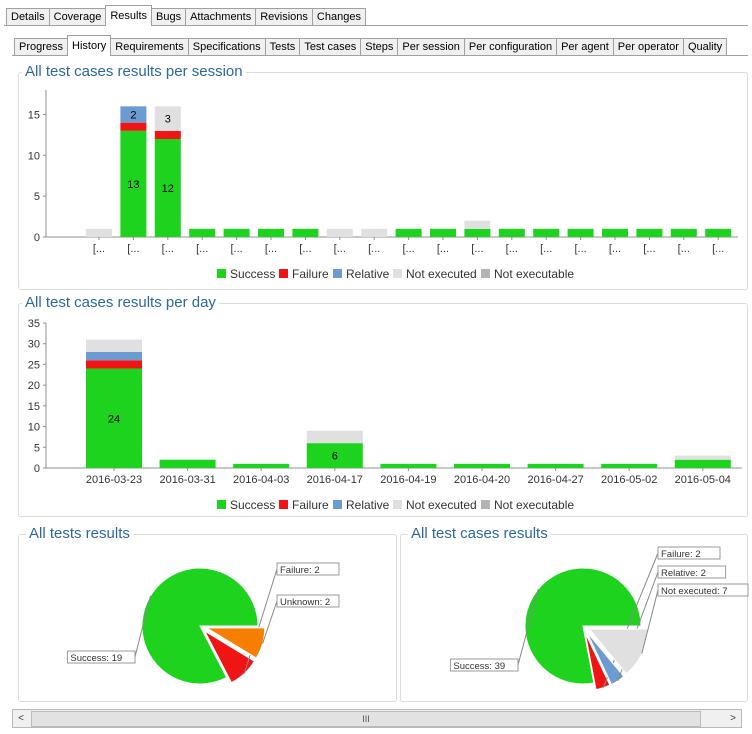 This screenshot has width=752, height=734. I want to click on all-test-cases-results-panel, so click(574, 618).